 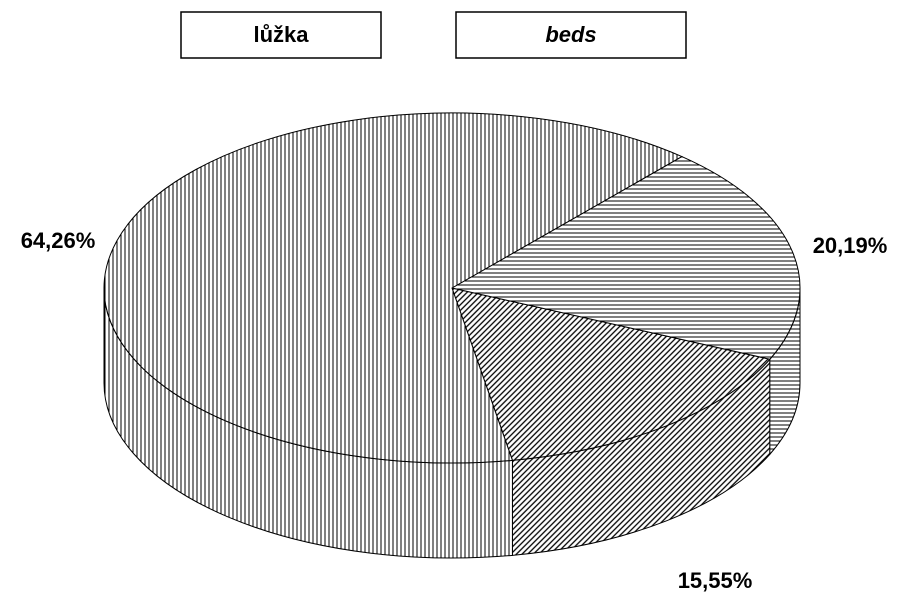 I want to click on subtitle-box, so click(x=571, y=35).